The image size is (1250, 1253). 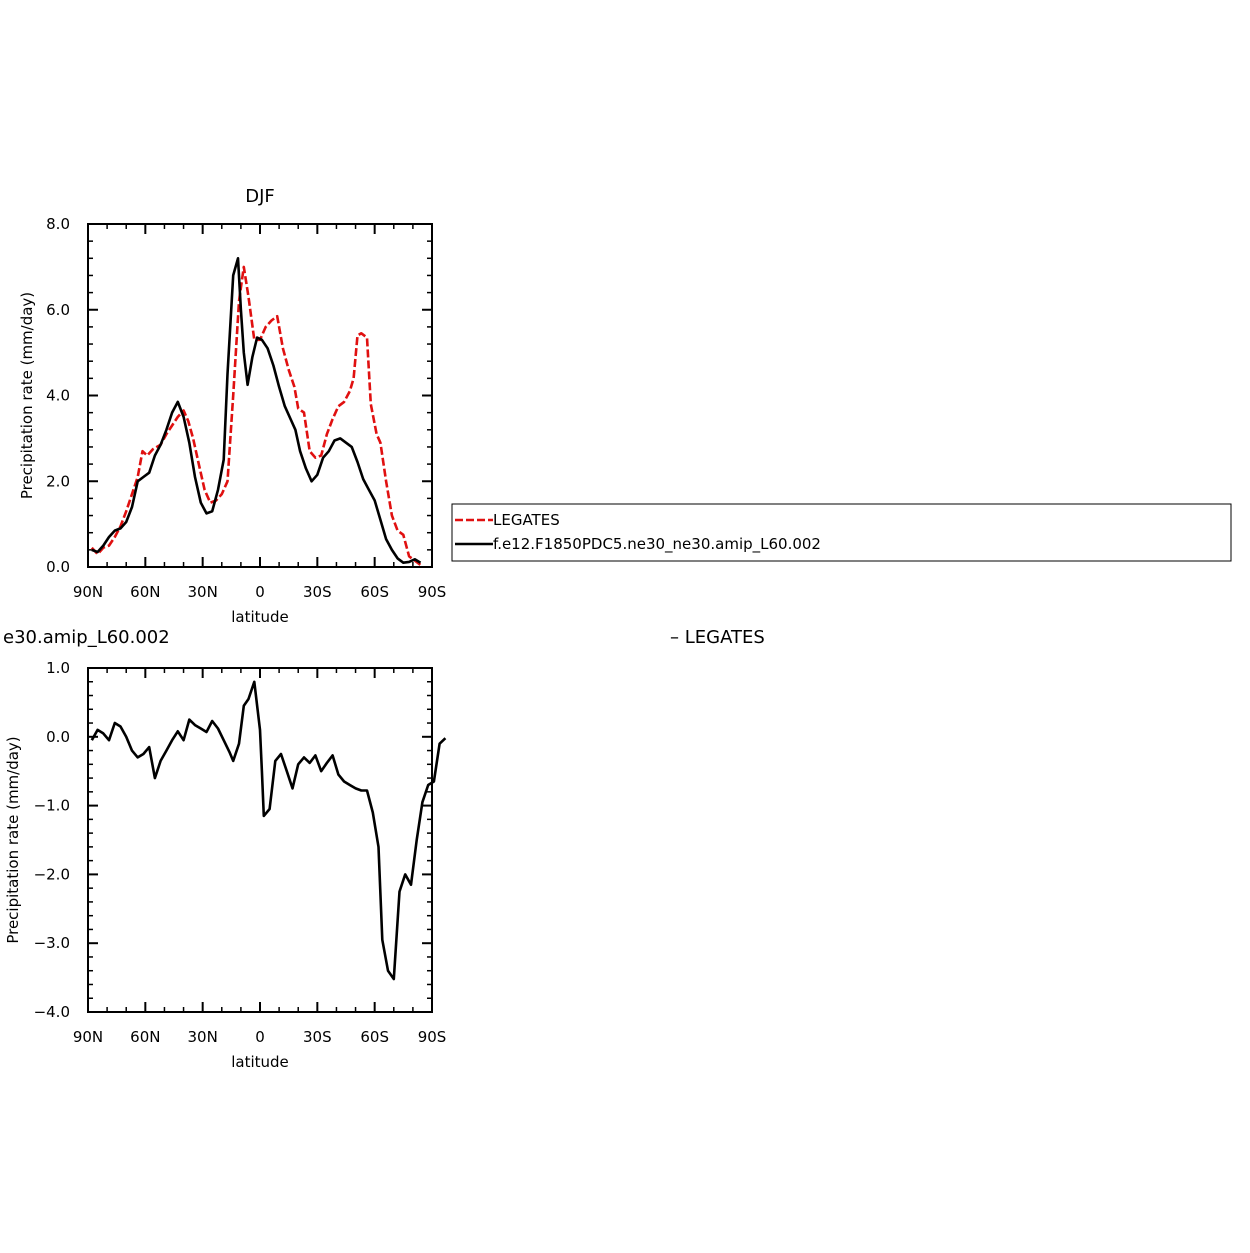 I want to click on chart-title-right: – LEGATES, so click(x=717, y=637).